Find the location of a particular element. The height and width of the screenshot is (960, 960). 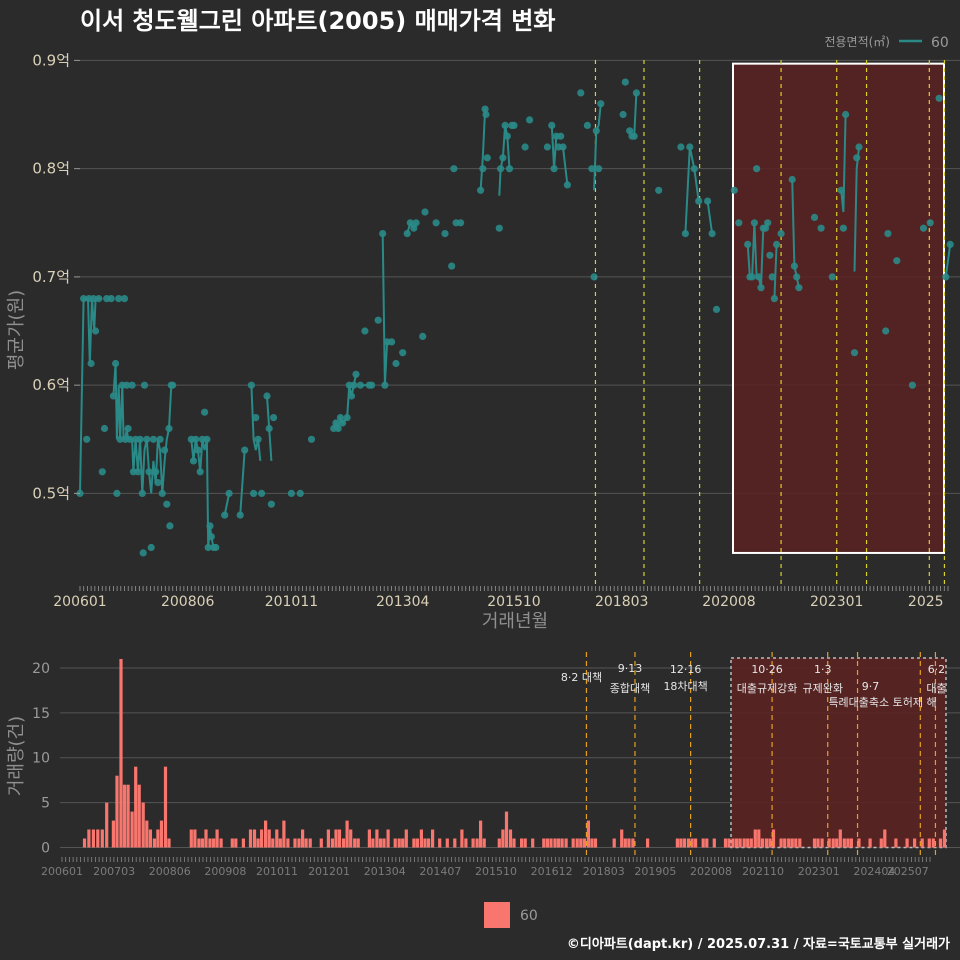

volume-event-date-2: 12·16 is located at coordinates (686, 669).